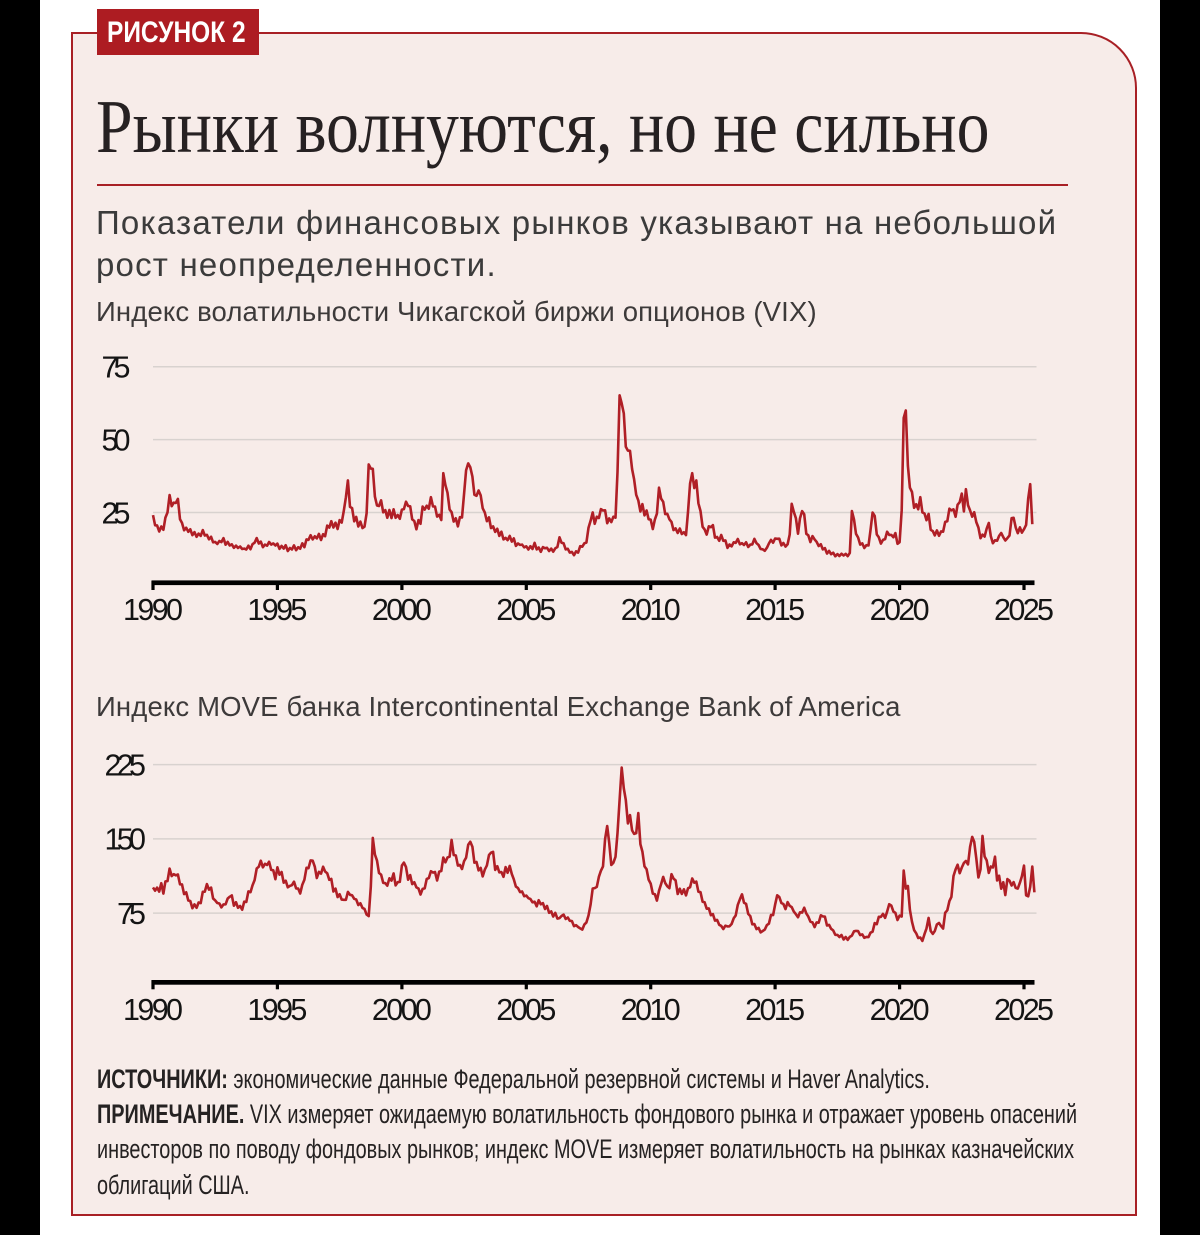  I want to click on svg-text: 25, so click(116, 513).